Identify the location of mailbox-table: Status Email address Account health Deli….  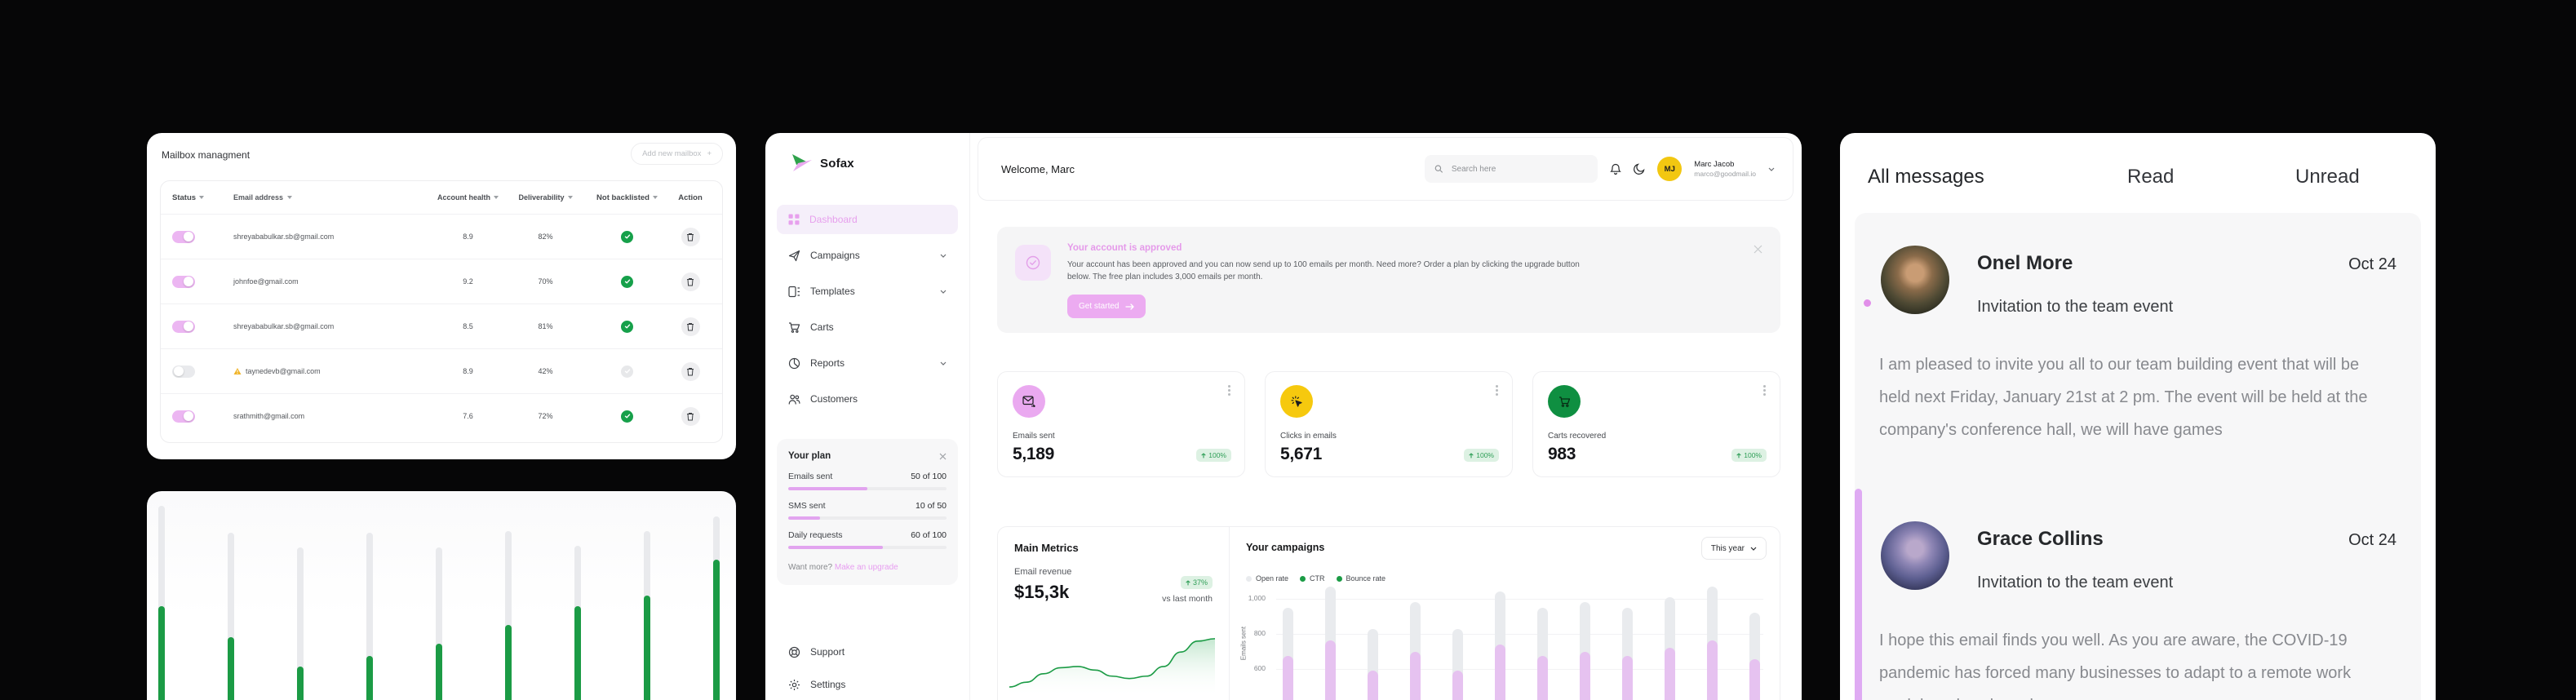
(442, 311).